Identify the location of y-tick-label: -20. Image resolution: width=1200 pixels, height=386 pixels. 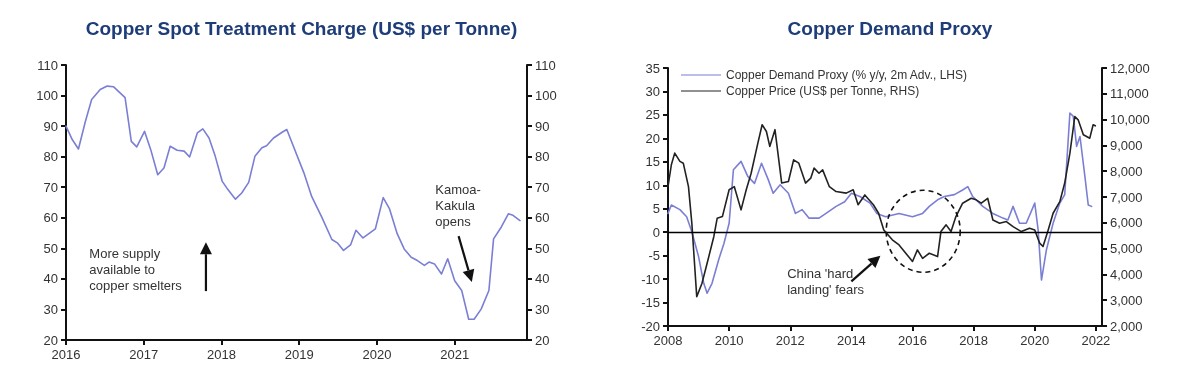
(650, 326).